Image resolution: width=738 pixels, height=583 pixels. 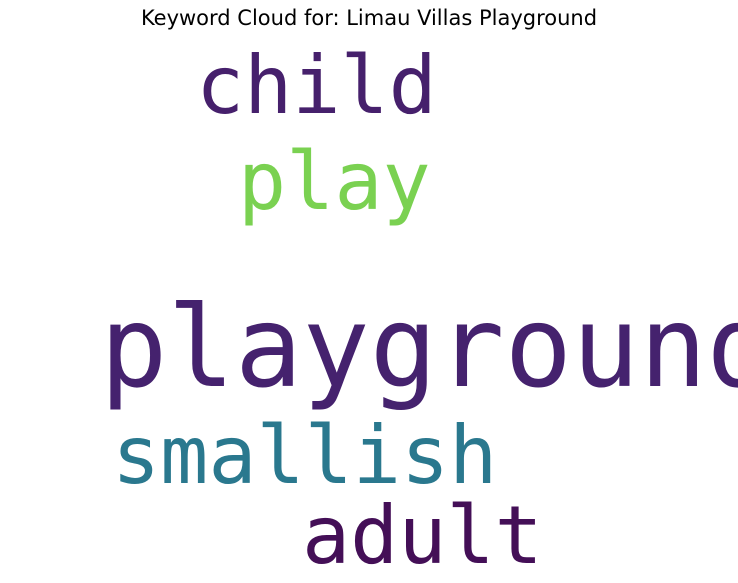 What do you see at coordinates (334, 181) in the screenshot?
I see `word-play: play` at bounding box center [334, 181].